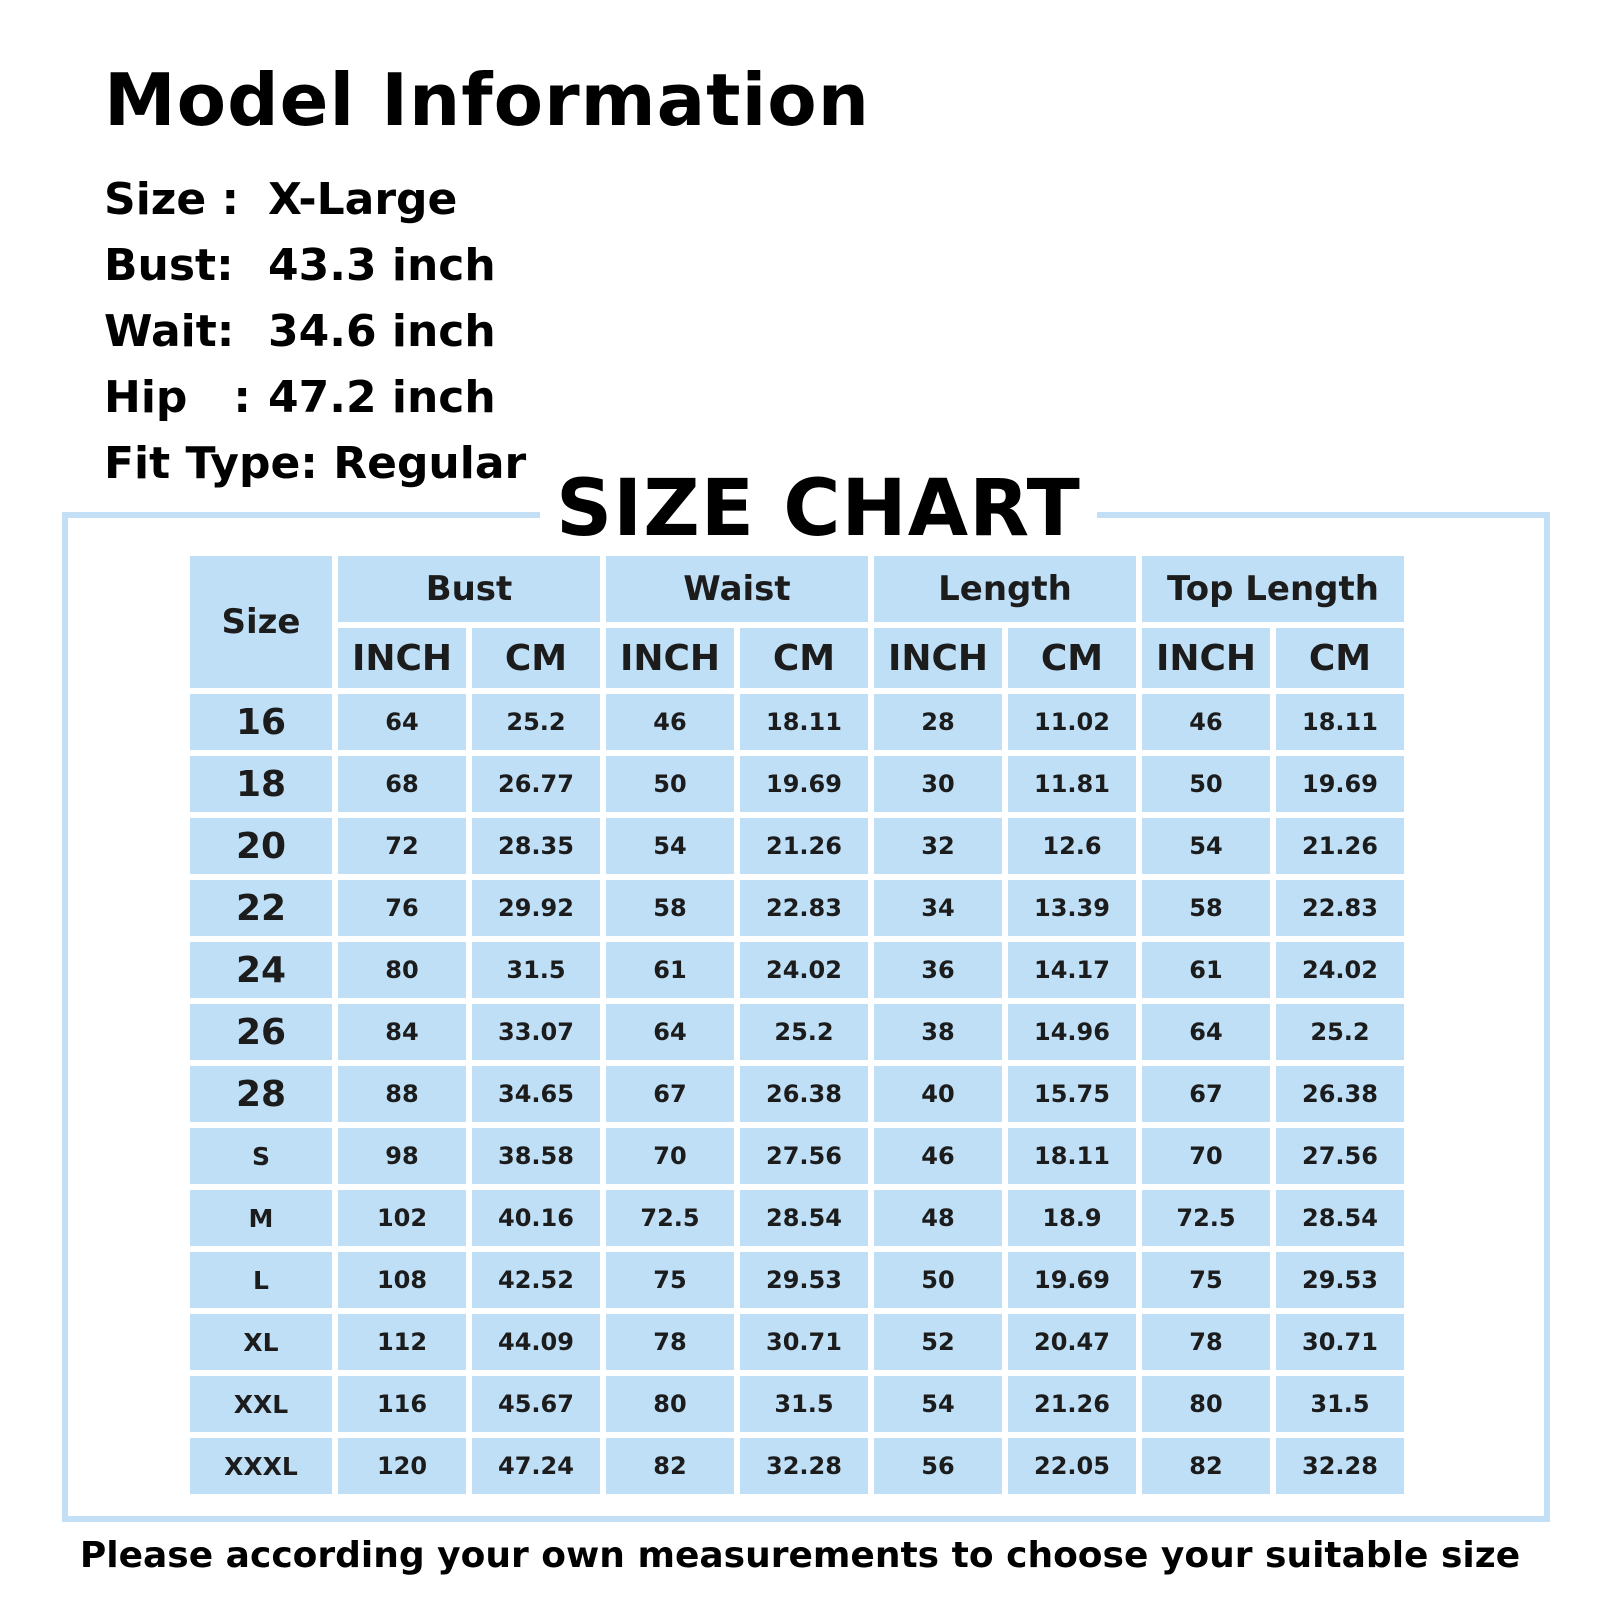  I want to click on table-row: 16 64 25.2 46 18.11 28 11.02 46 18.11, so click(797, 722).